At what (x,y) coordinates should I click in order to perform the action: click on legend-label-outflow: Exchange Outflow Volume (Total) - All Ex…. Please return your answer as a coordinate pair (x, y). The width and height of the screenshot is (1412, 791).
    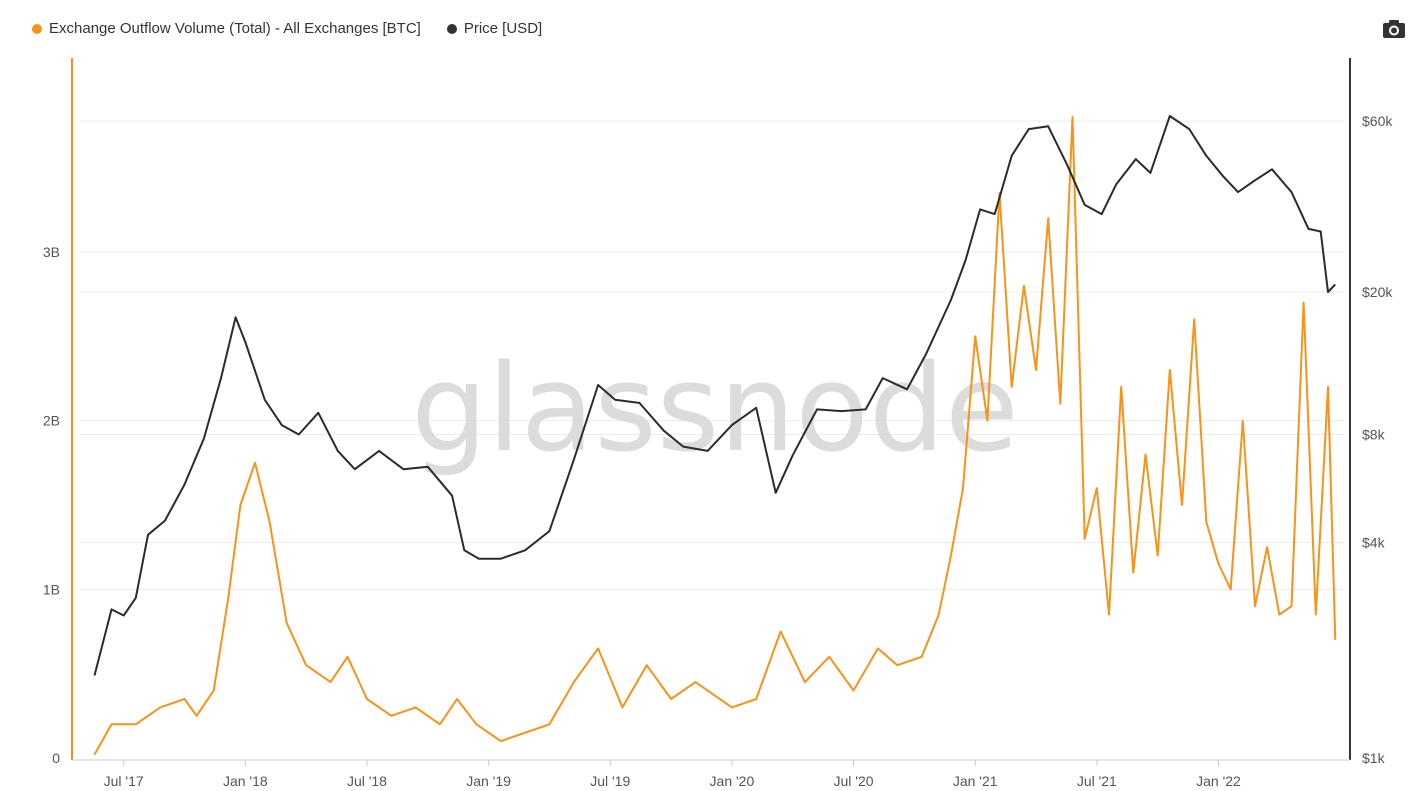
    Looking at the image, I should click on (235, 28).